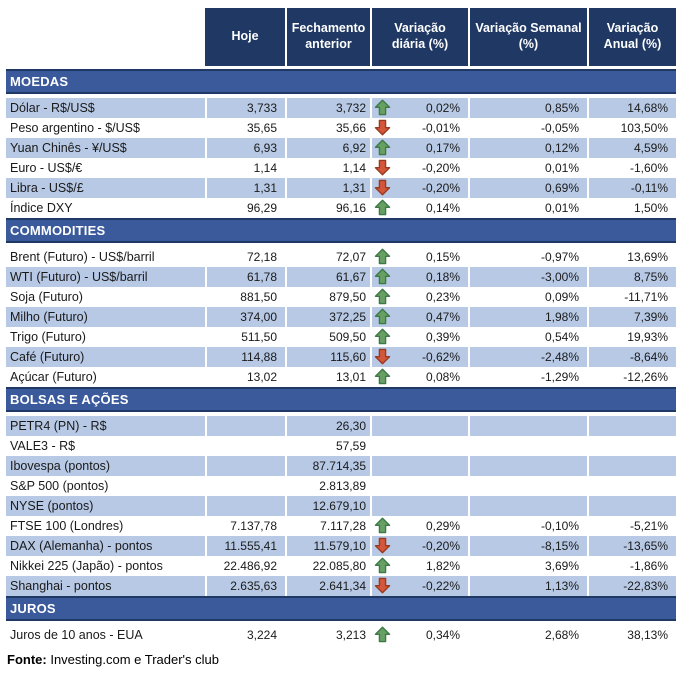  Describe the element at coordinates (327, 277) in the screenshot. I see `fechamento-cell: 61,67` at that location.